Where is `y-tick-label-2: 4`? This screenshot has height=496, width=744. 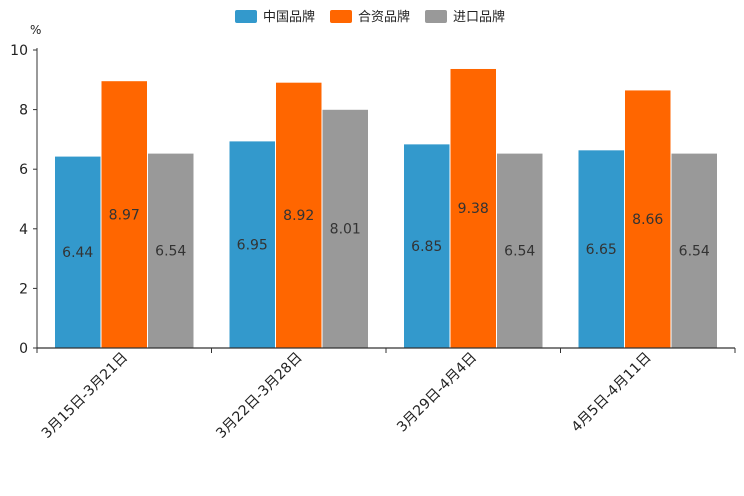
y-tick-label-2: 4 is located at coordinates (23, 230).